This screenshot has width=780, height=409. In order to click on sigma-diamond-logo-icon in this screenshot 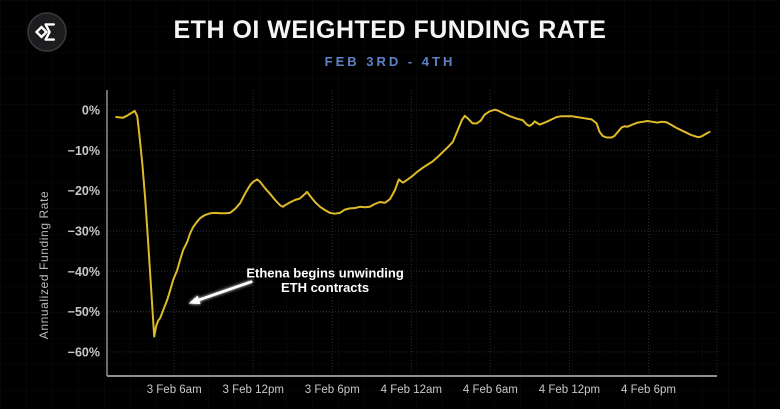, I will do `click(47, 32)`.